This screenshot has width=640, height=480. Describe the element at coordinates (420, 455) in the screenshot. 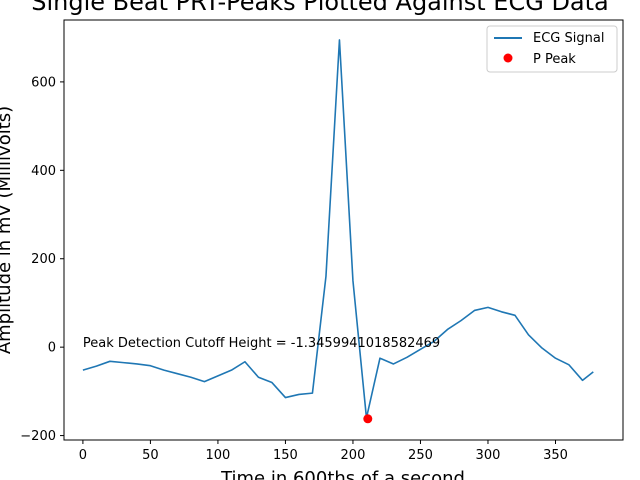

I see `x-tick-label: 250` at that location.